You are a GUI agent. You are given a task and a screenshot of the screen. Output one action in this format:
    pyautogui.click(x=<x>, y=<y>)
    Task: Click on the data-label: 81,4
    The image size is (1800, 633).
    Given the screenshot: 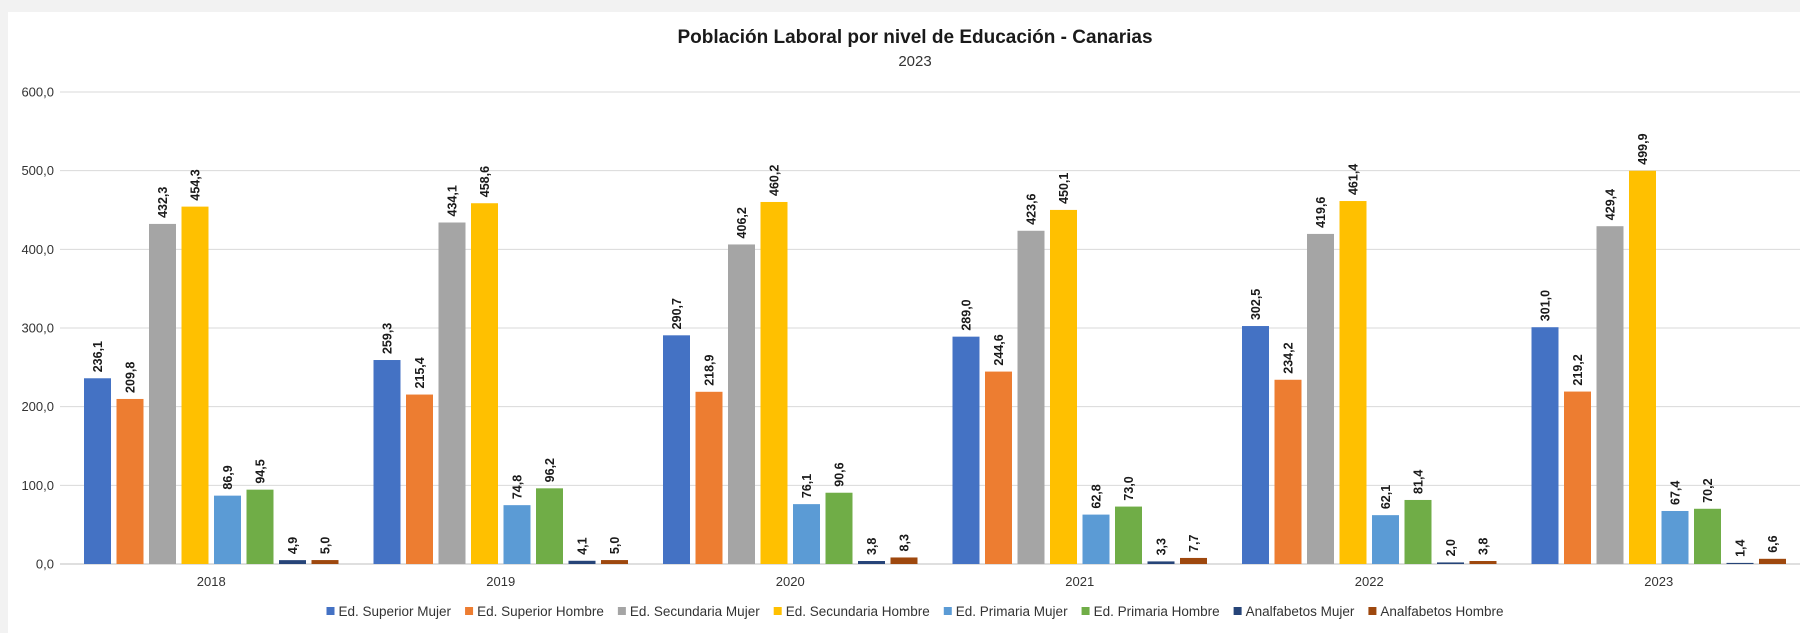 What is the action you would take?
    pyautogui.click(x=1419, y=482)
    